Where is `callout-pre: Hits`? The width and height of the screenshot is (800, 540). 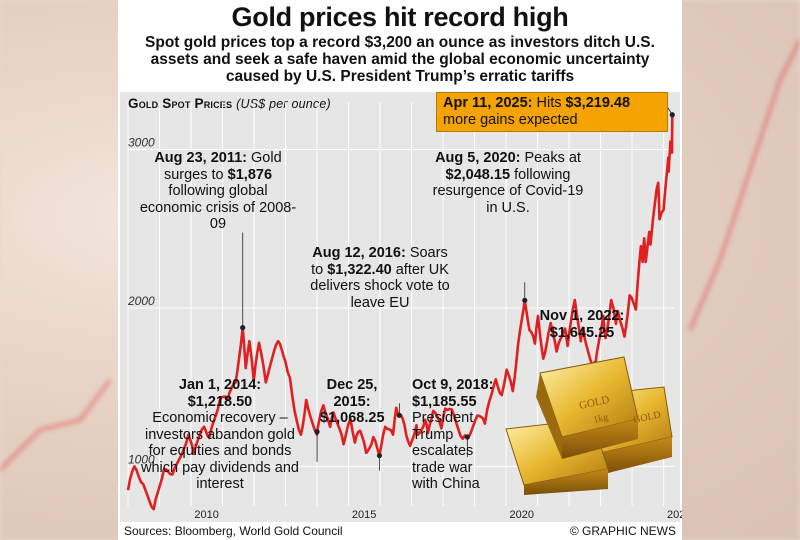
callout-pre: Hits is located at coordinates (549, 103).